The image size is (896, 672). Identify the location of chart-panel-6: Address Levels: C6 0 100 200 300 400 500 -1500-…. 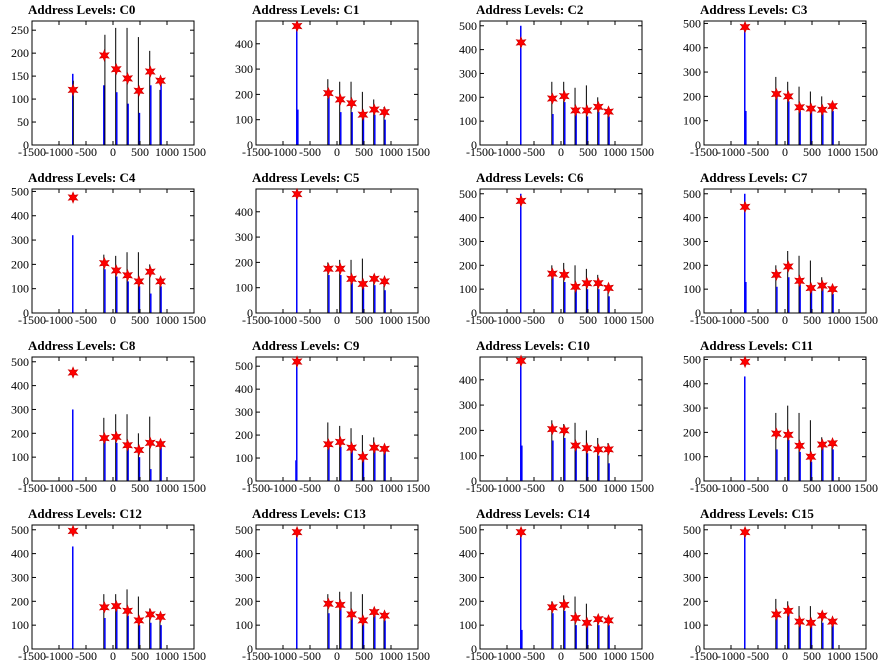
(560, 252).